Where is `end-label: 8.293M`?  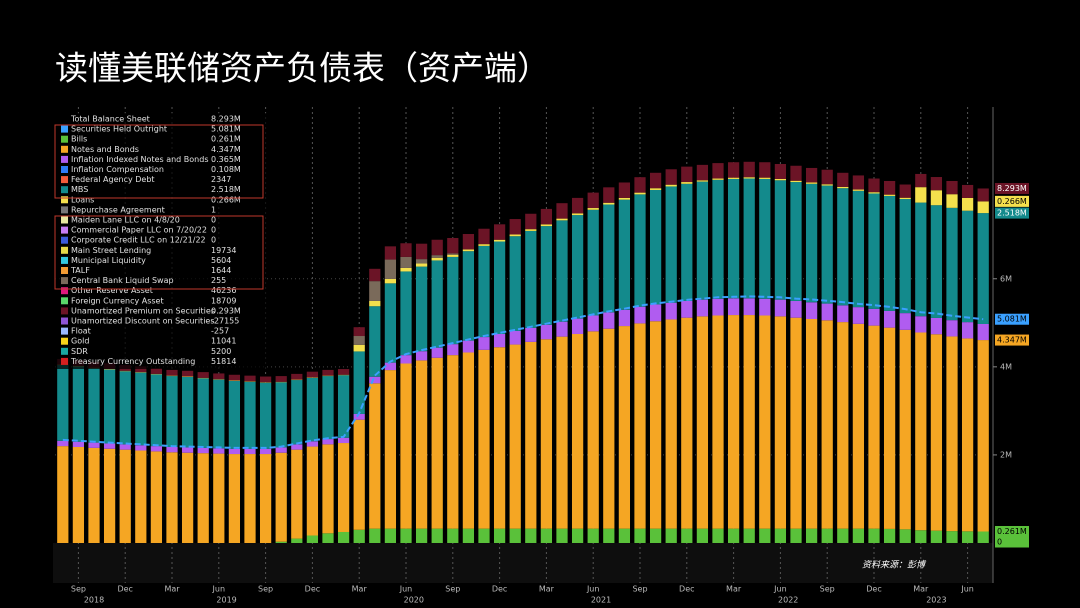
end-label: 8.293M is located at coordinates (1012, 188).